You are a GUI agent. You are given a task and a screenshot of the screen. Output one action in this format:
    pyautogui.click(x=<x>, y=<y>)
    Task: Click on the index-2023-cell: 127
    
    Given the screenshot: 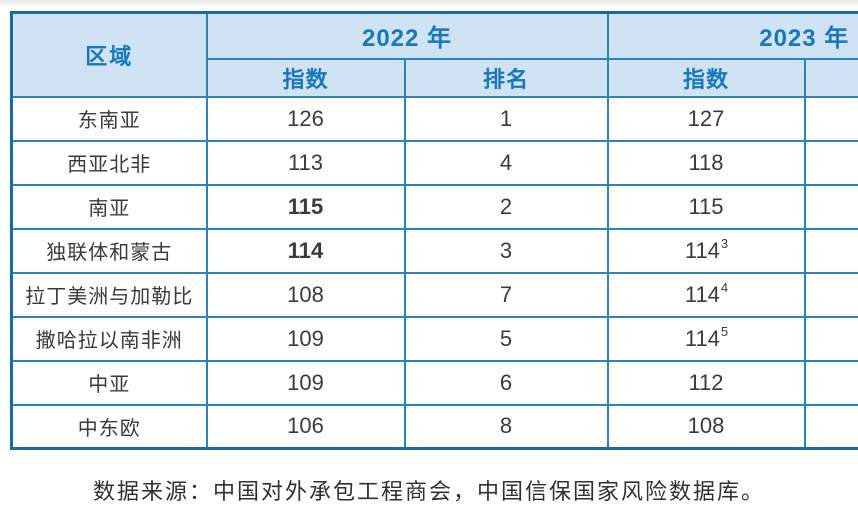 What is the action you would take?
    pyautogui.click(x=706, y=118)
    